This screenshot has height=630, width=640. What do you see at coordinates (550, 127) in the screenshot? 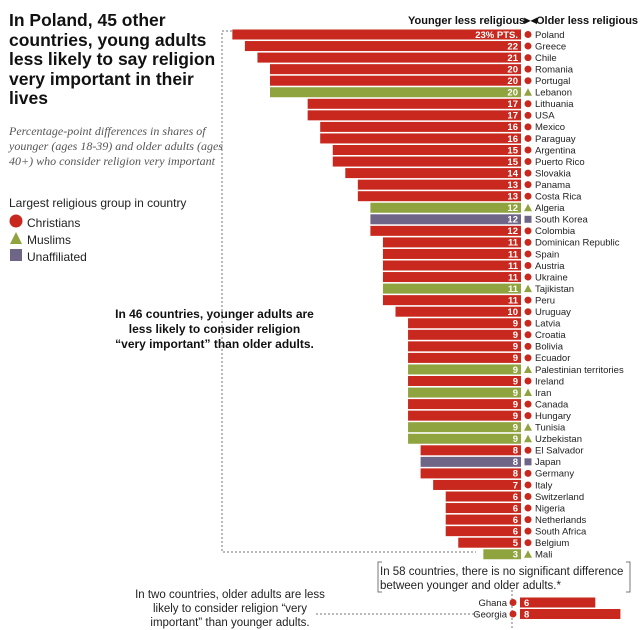
I see `category-label: Mexico` at bounding box center [550, 127].